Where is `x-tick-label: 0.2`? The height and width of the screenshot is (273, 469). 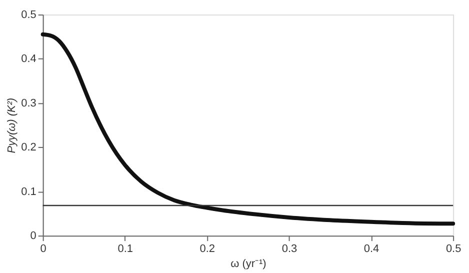 x-tick-label: 0.2 is located at coordinates (208, 249).